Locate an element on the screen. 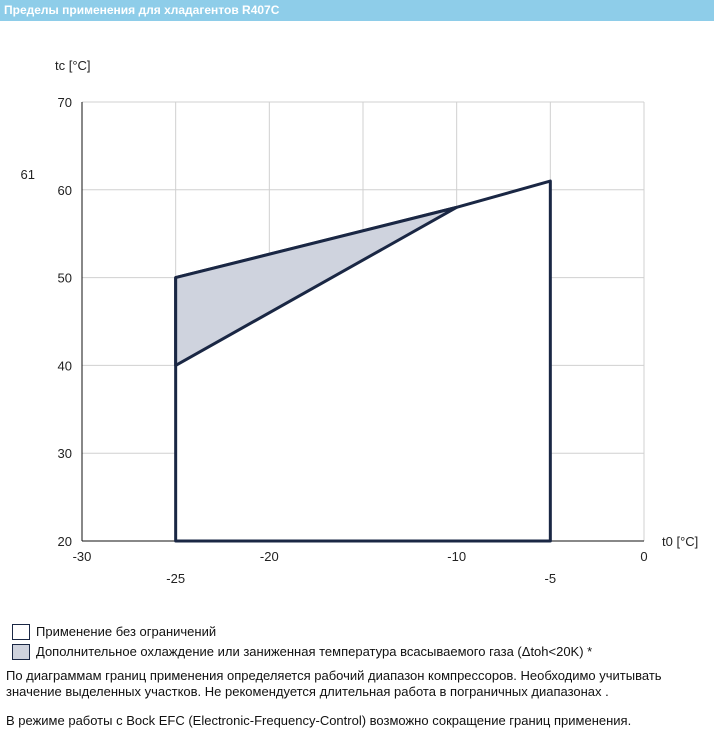 The height and width of the screenshot is (733, 714). y-tick-label: 30 is located at coordinates (65, 453).